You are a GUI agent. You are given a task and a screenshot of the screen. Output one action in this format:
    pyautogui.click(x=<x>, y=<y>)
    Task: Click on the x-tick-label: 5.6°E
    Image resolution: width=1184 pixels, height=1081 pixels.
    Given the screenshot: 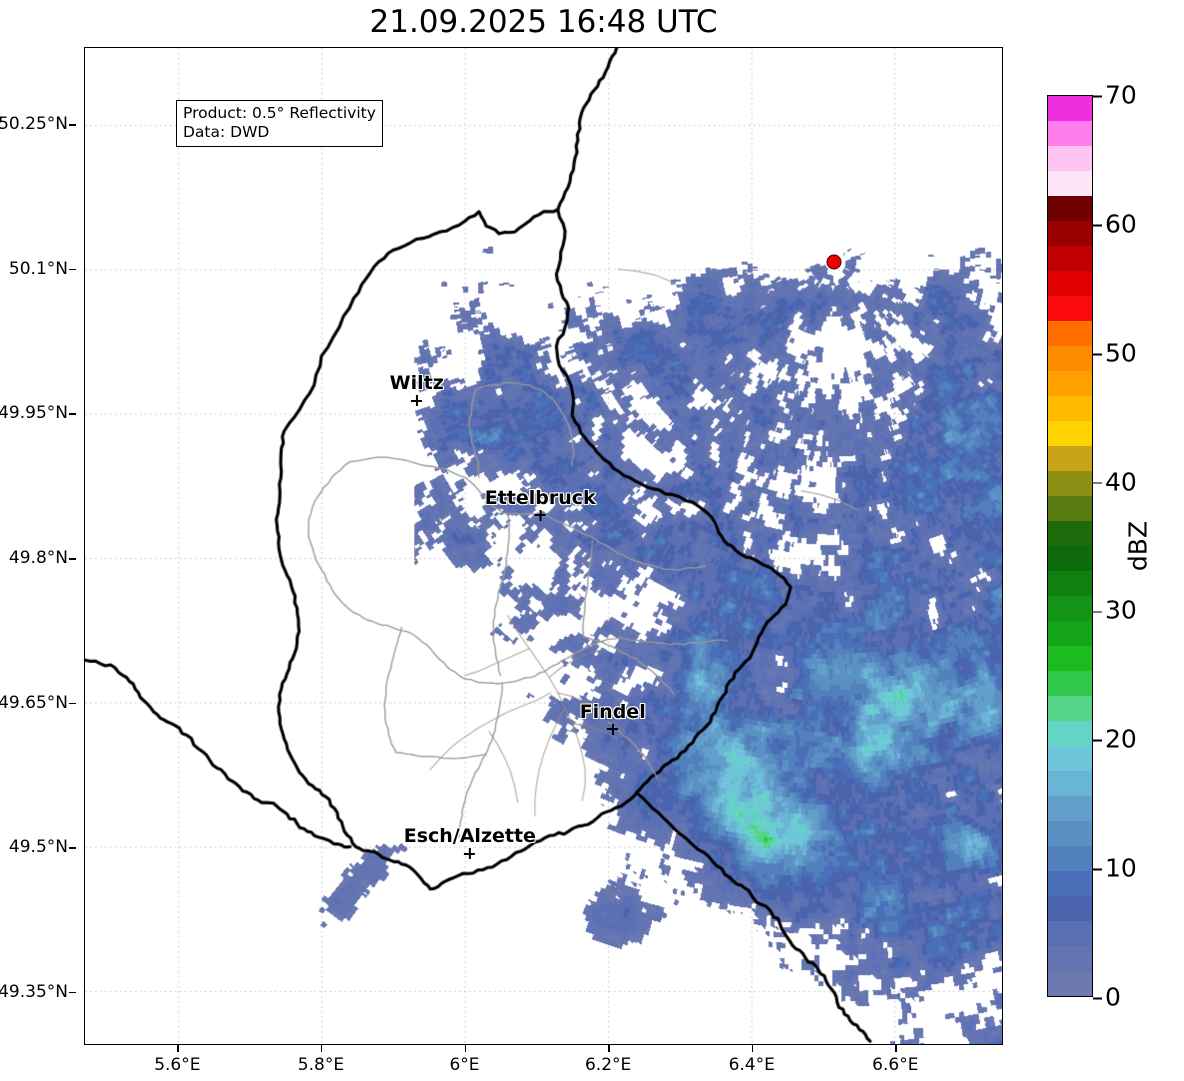 What is the action you would take?
    pyautogui.click(x=177, y=1065)
    